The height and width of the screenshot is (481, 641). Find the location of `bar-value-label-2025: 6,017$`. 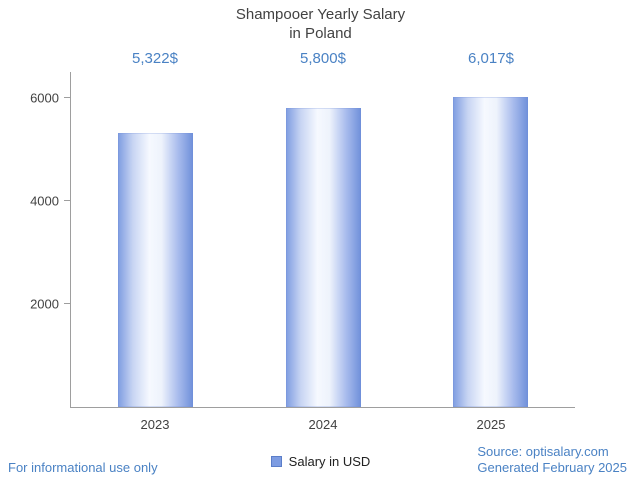

bar-value-label-2025: 6,017$ is located at coordinates (491, 58).